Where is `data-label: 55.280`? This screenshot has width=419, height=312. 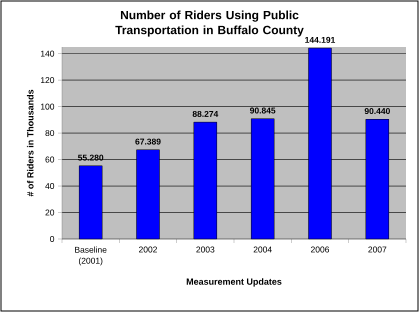 data-label: 55.280 is located at coordinates (91, 157).